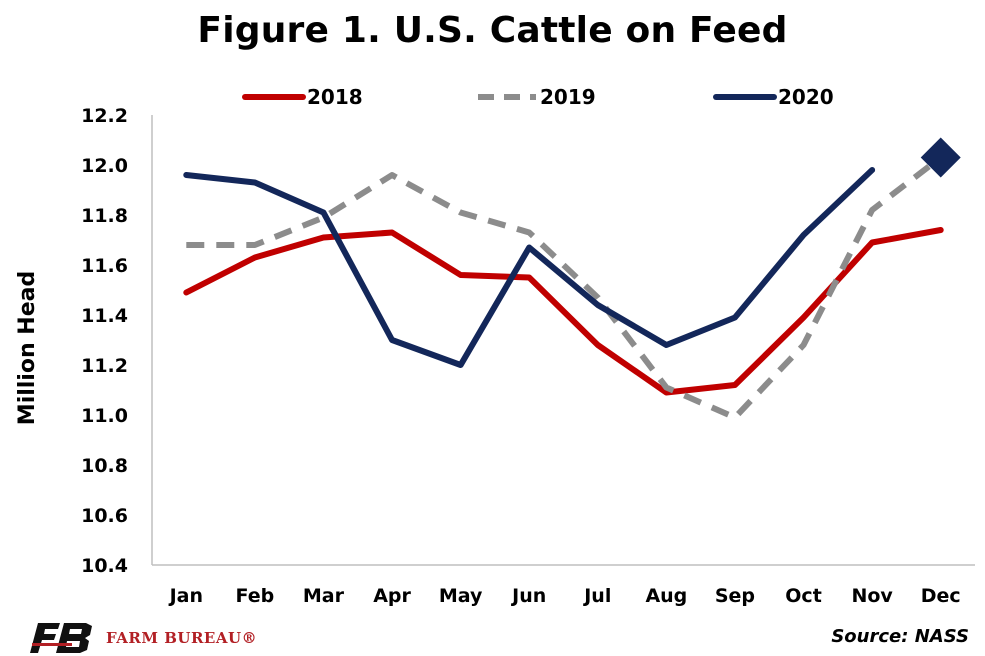  I want to click on farm-bureau-logo-text: FARM BUREAU®, so click(182, 638).